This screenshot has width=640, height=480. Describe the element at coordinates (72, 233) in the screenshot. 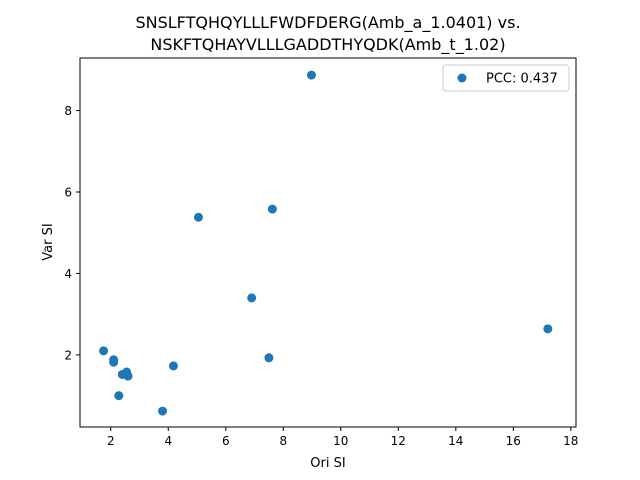

I see `y-axis-ticks: 2 4 6 8` at that location.